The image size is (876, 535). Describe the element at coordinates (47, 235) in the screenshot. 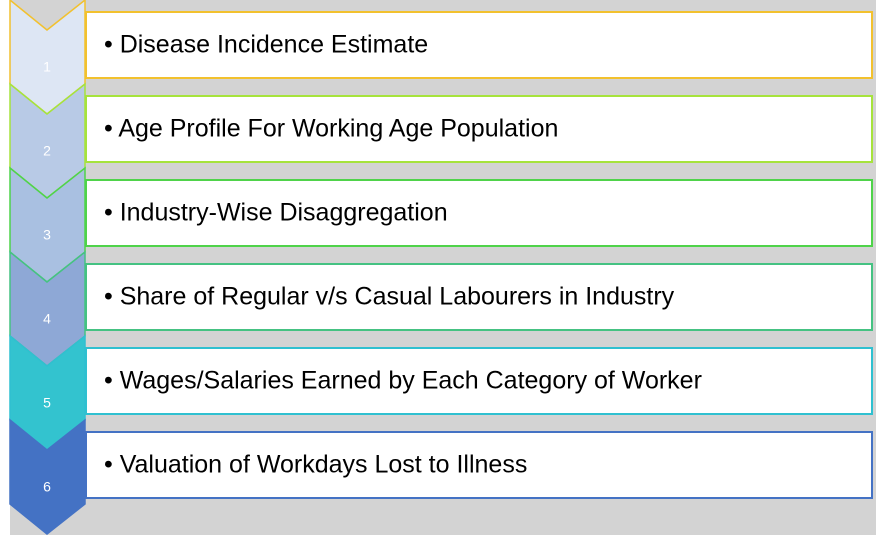

I see `item-number: 3` at that location.